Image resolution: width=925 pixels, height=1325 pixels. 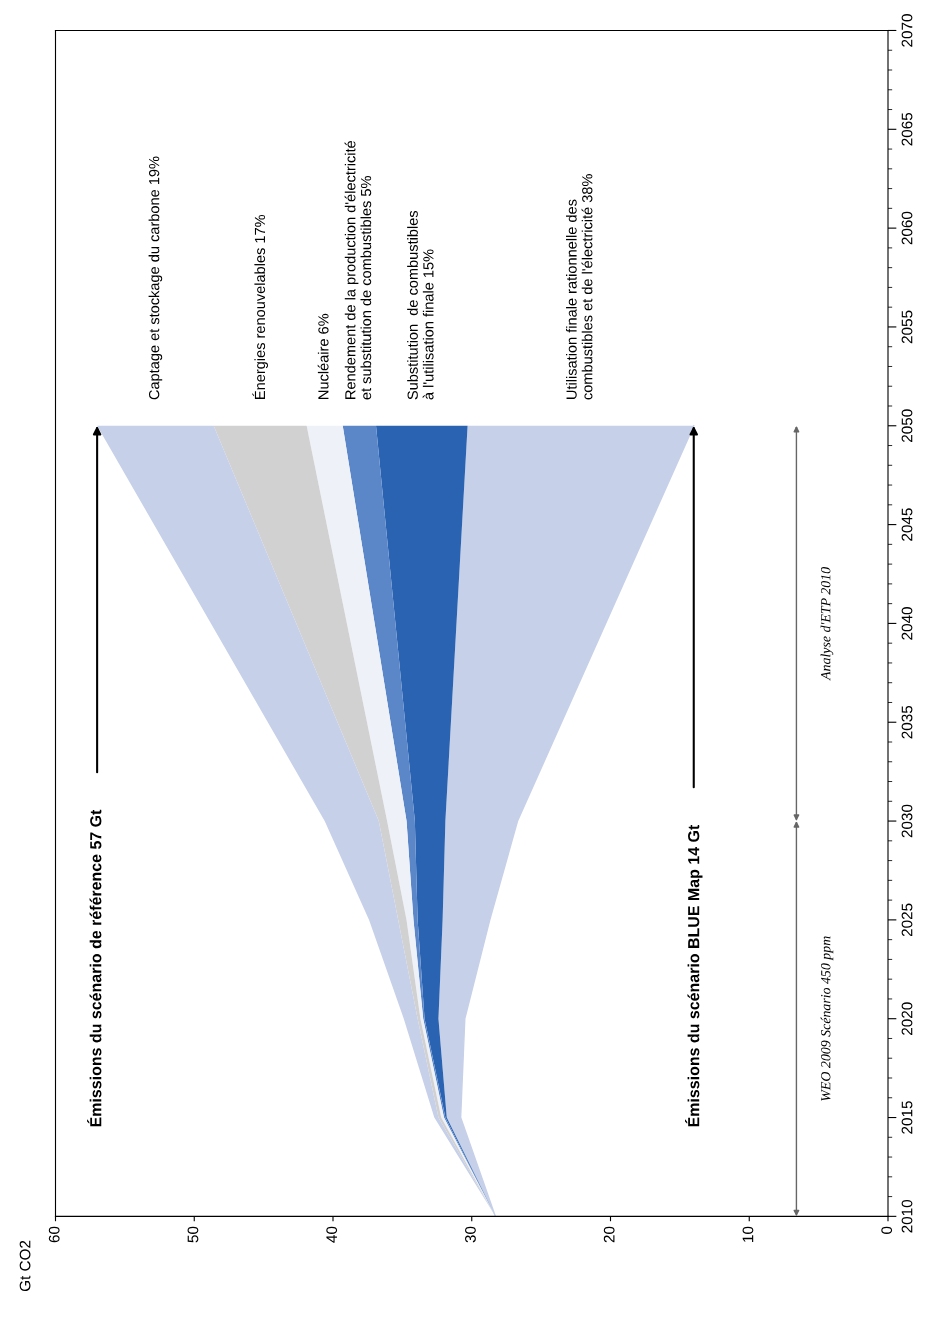 I want to click on annotation: WEO 2009 Scénario 450 ppm, so click(x=827, y=1018).